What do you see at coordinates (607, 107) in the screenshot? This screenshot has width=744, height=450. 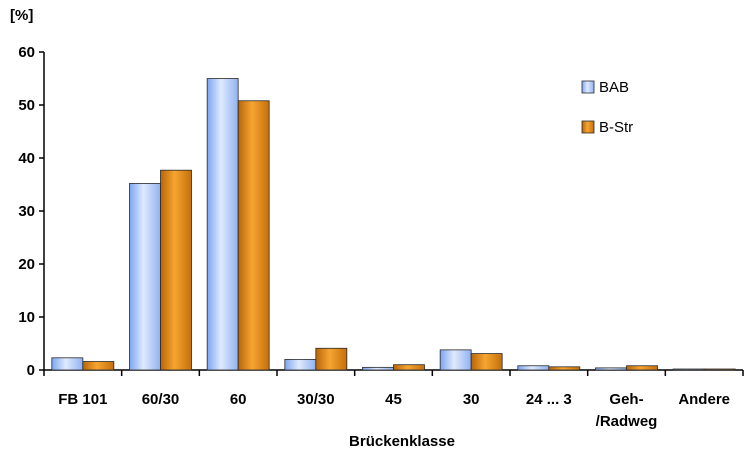 I see `legend: BAB B-Str` at bounding box center [607, 107].